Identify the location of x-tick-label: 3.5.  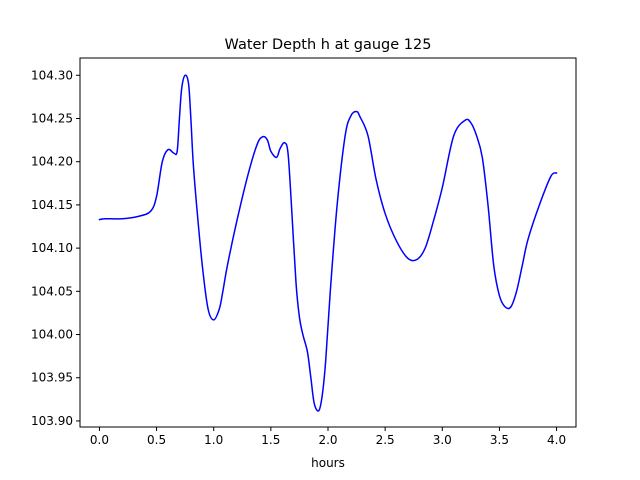
(499, 440).